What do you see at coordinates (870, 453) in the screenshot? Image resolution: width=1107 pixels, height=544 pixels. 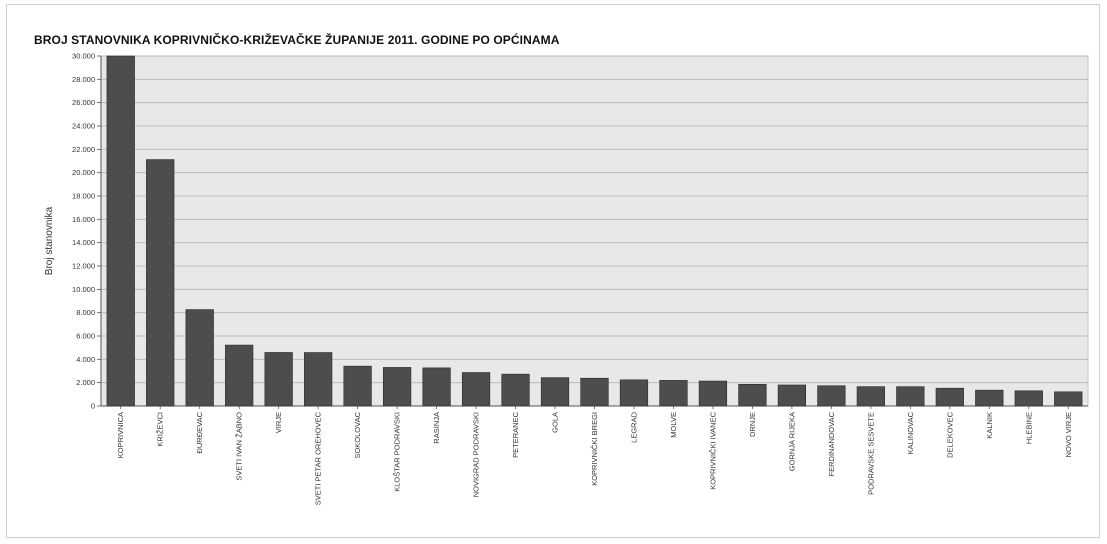 I see `x-tick-label: PODRAVSKE SESVETE` at bounding box center [870, 453].